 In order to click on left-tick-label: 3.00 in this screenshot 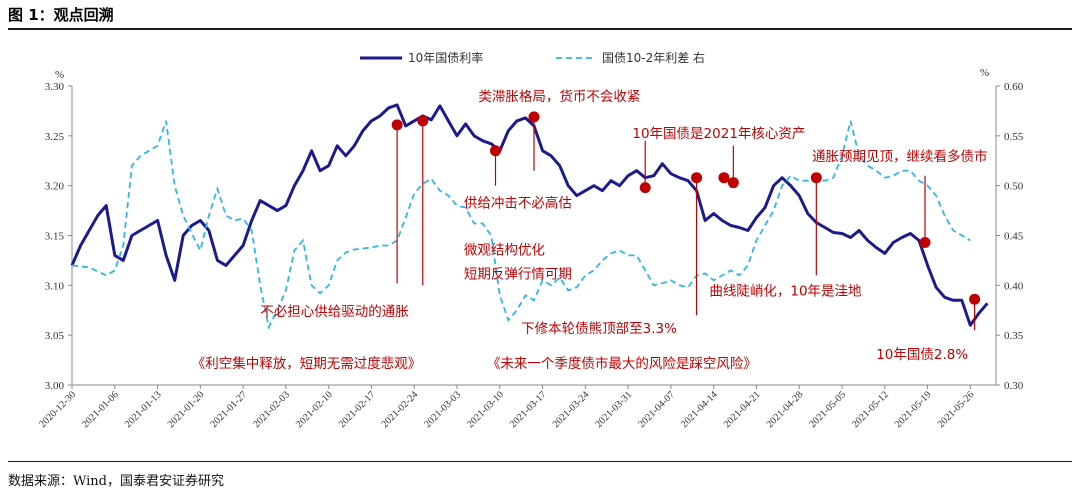, I will do `click(55, 386)`.